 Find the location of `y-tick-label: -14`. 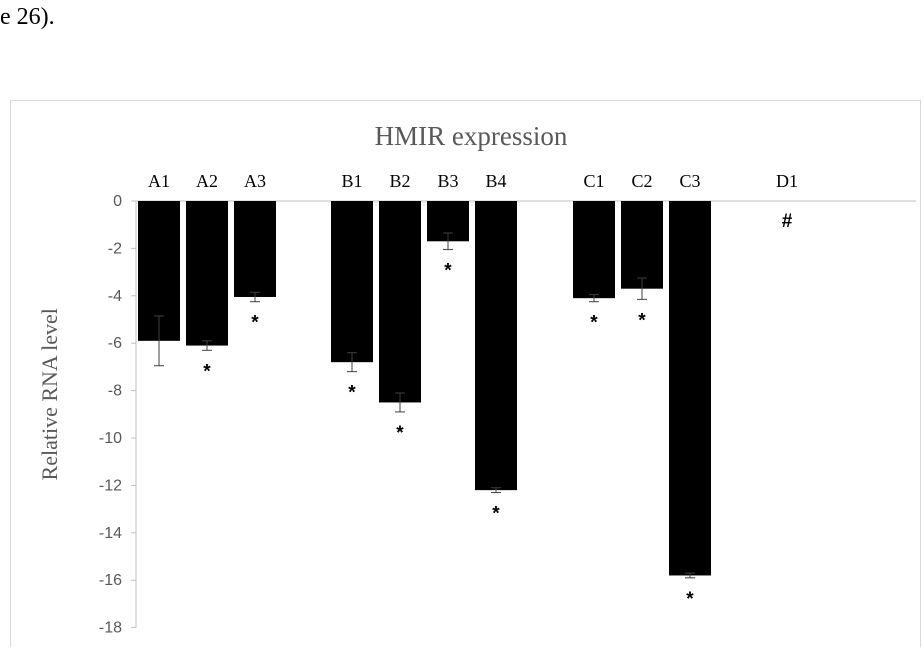

y-tick-label: -14 is located at coordinates (110, 533).